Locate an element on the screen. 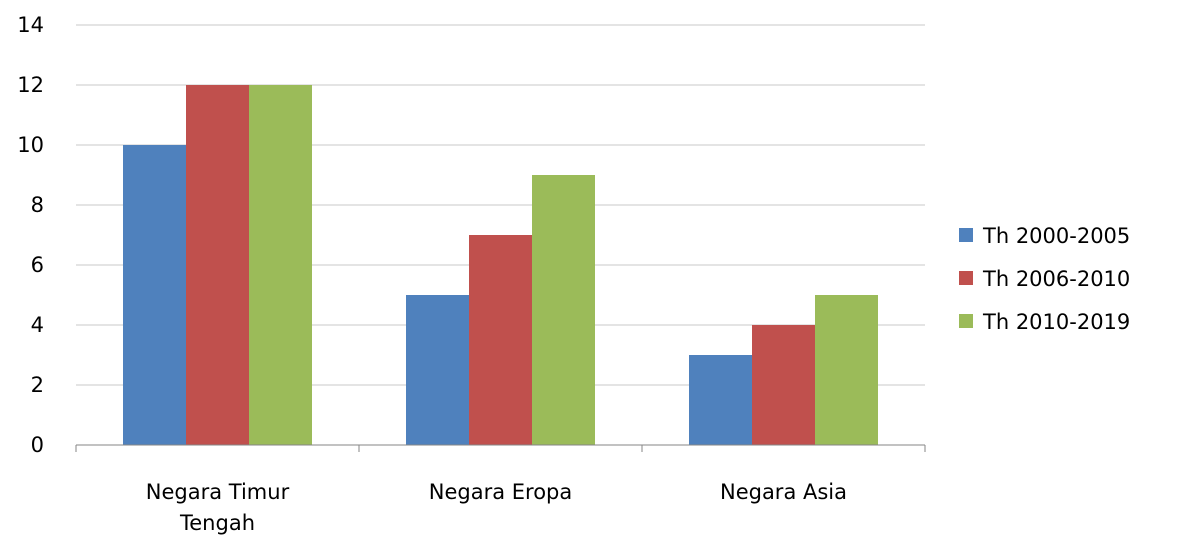 The height and width of the screenshot is (535, 1179). legend-label: Th 2000-2005 is located at coordinates (1056, 236).